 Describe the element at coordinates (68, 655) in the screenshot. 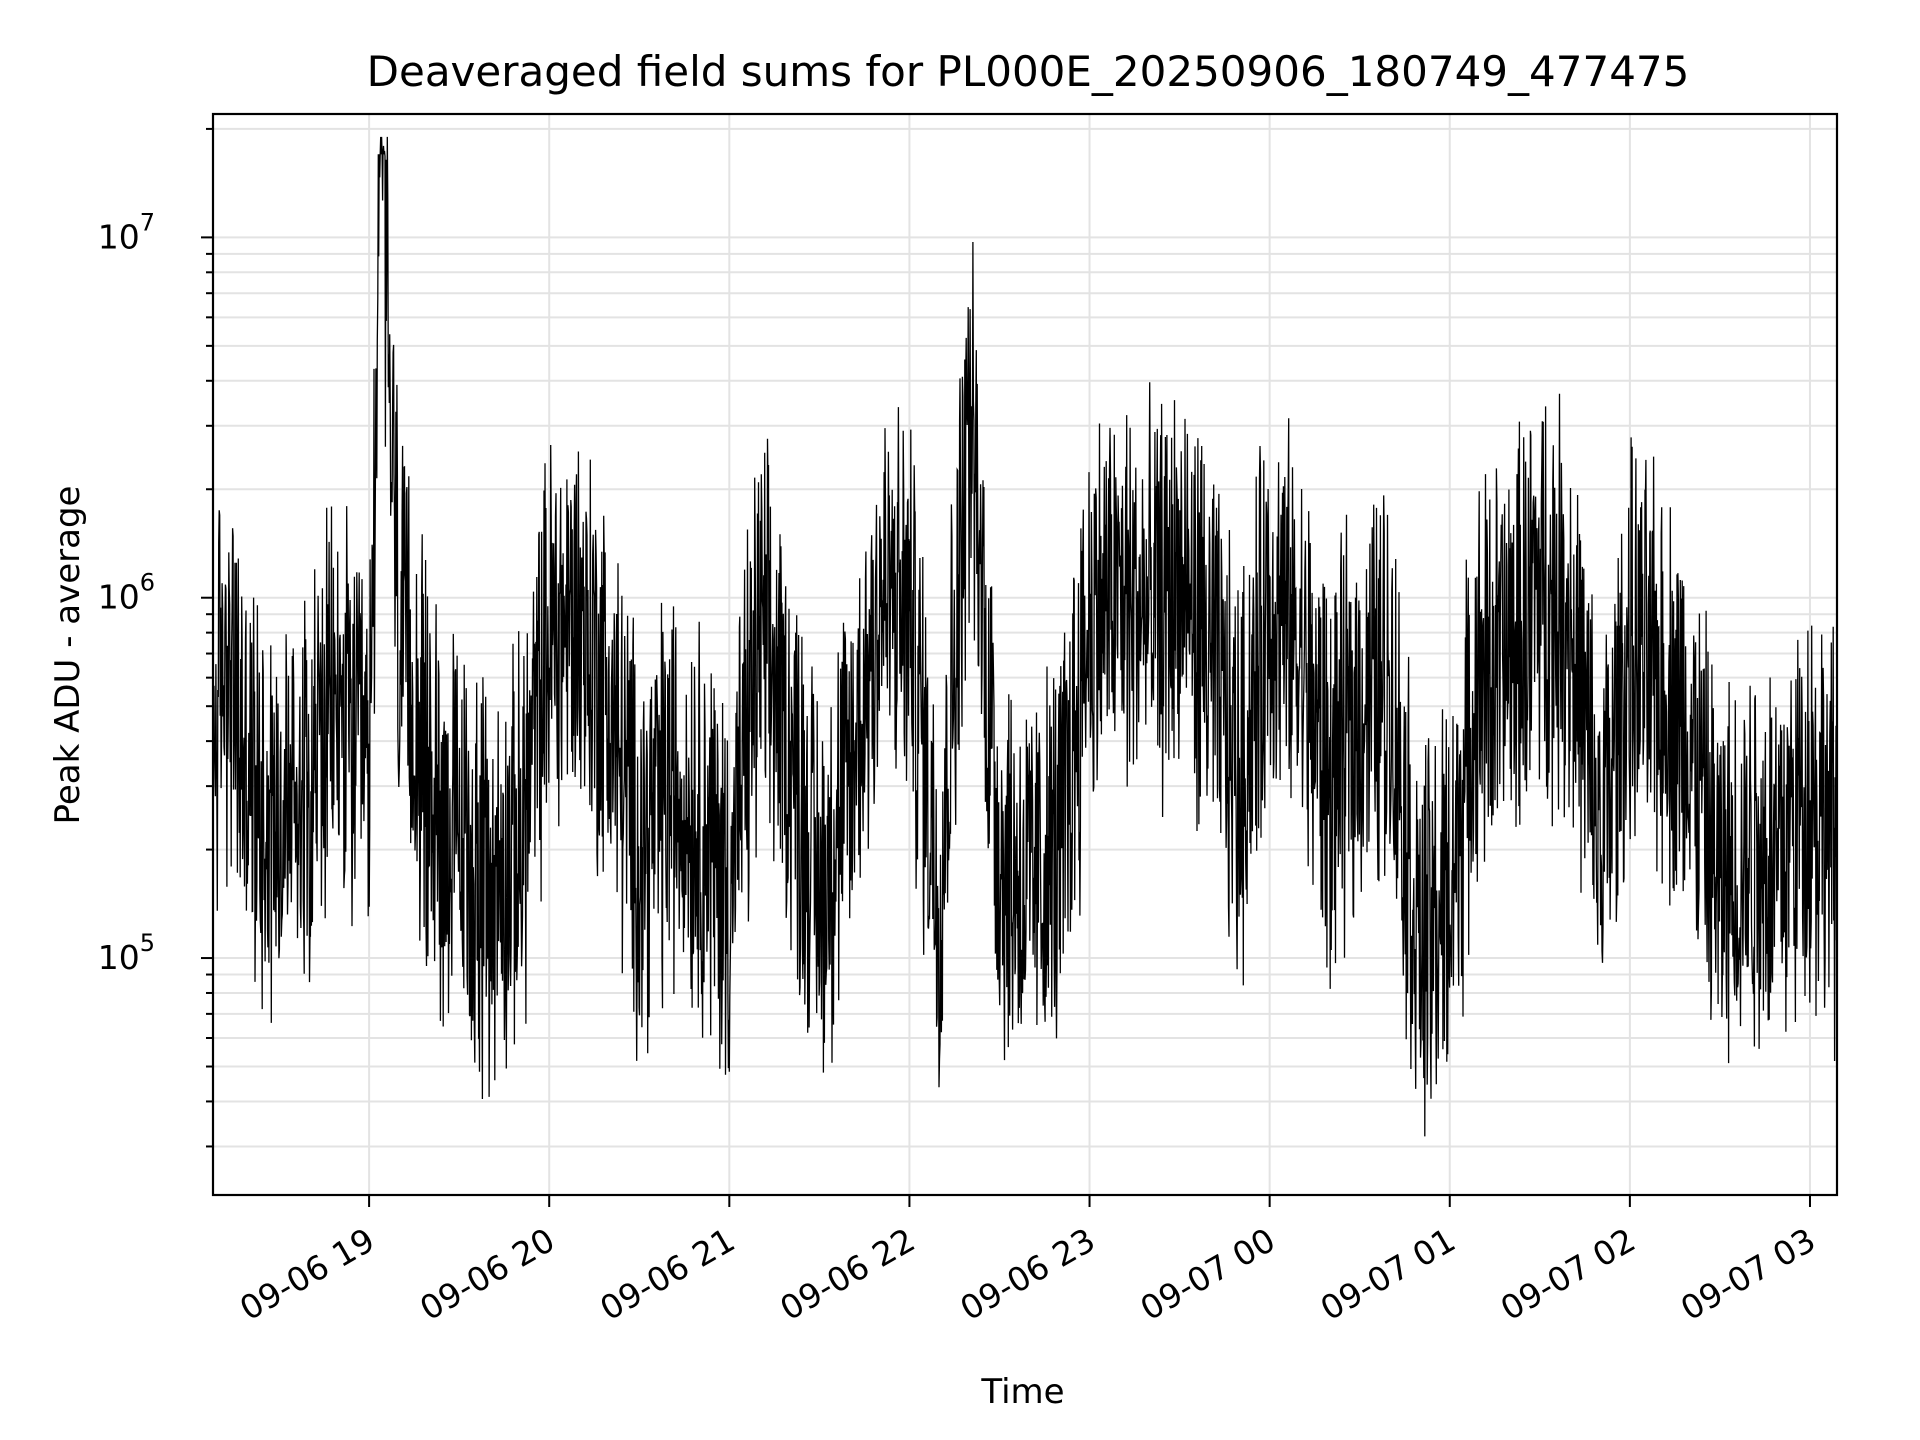

I see `y-axis-label: Peak ADU - average` at that location.